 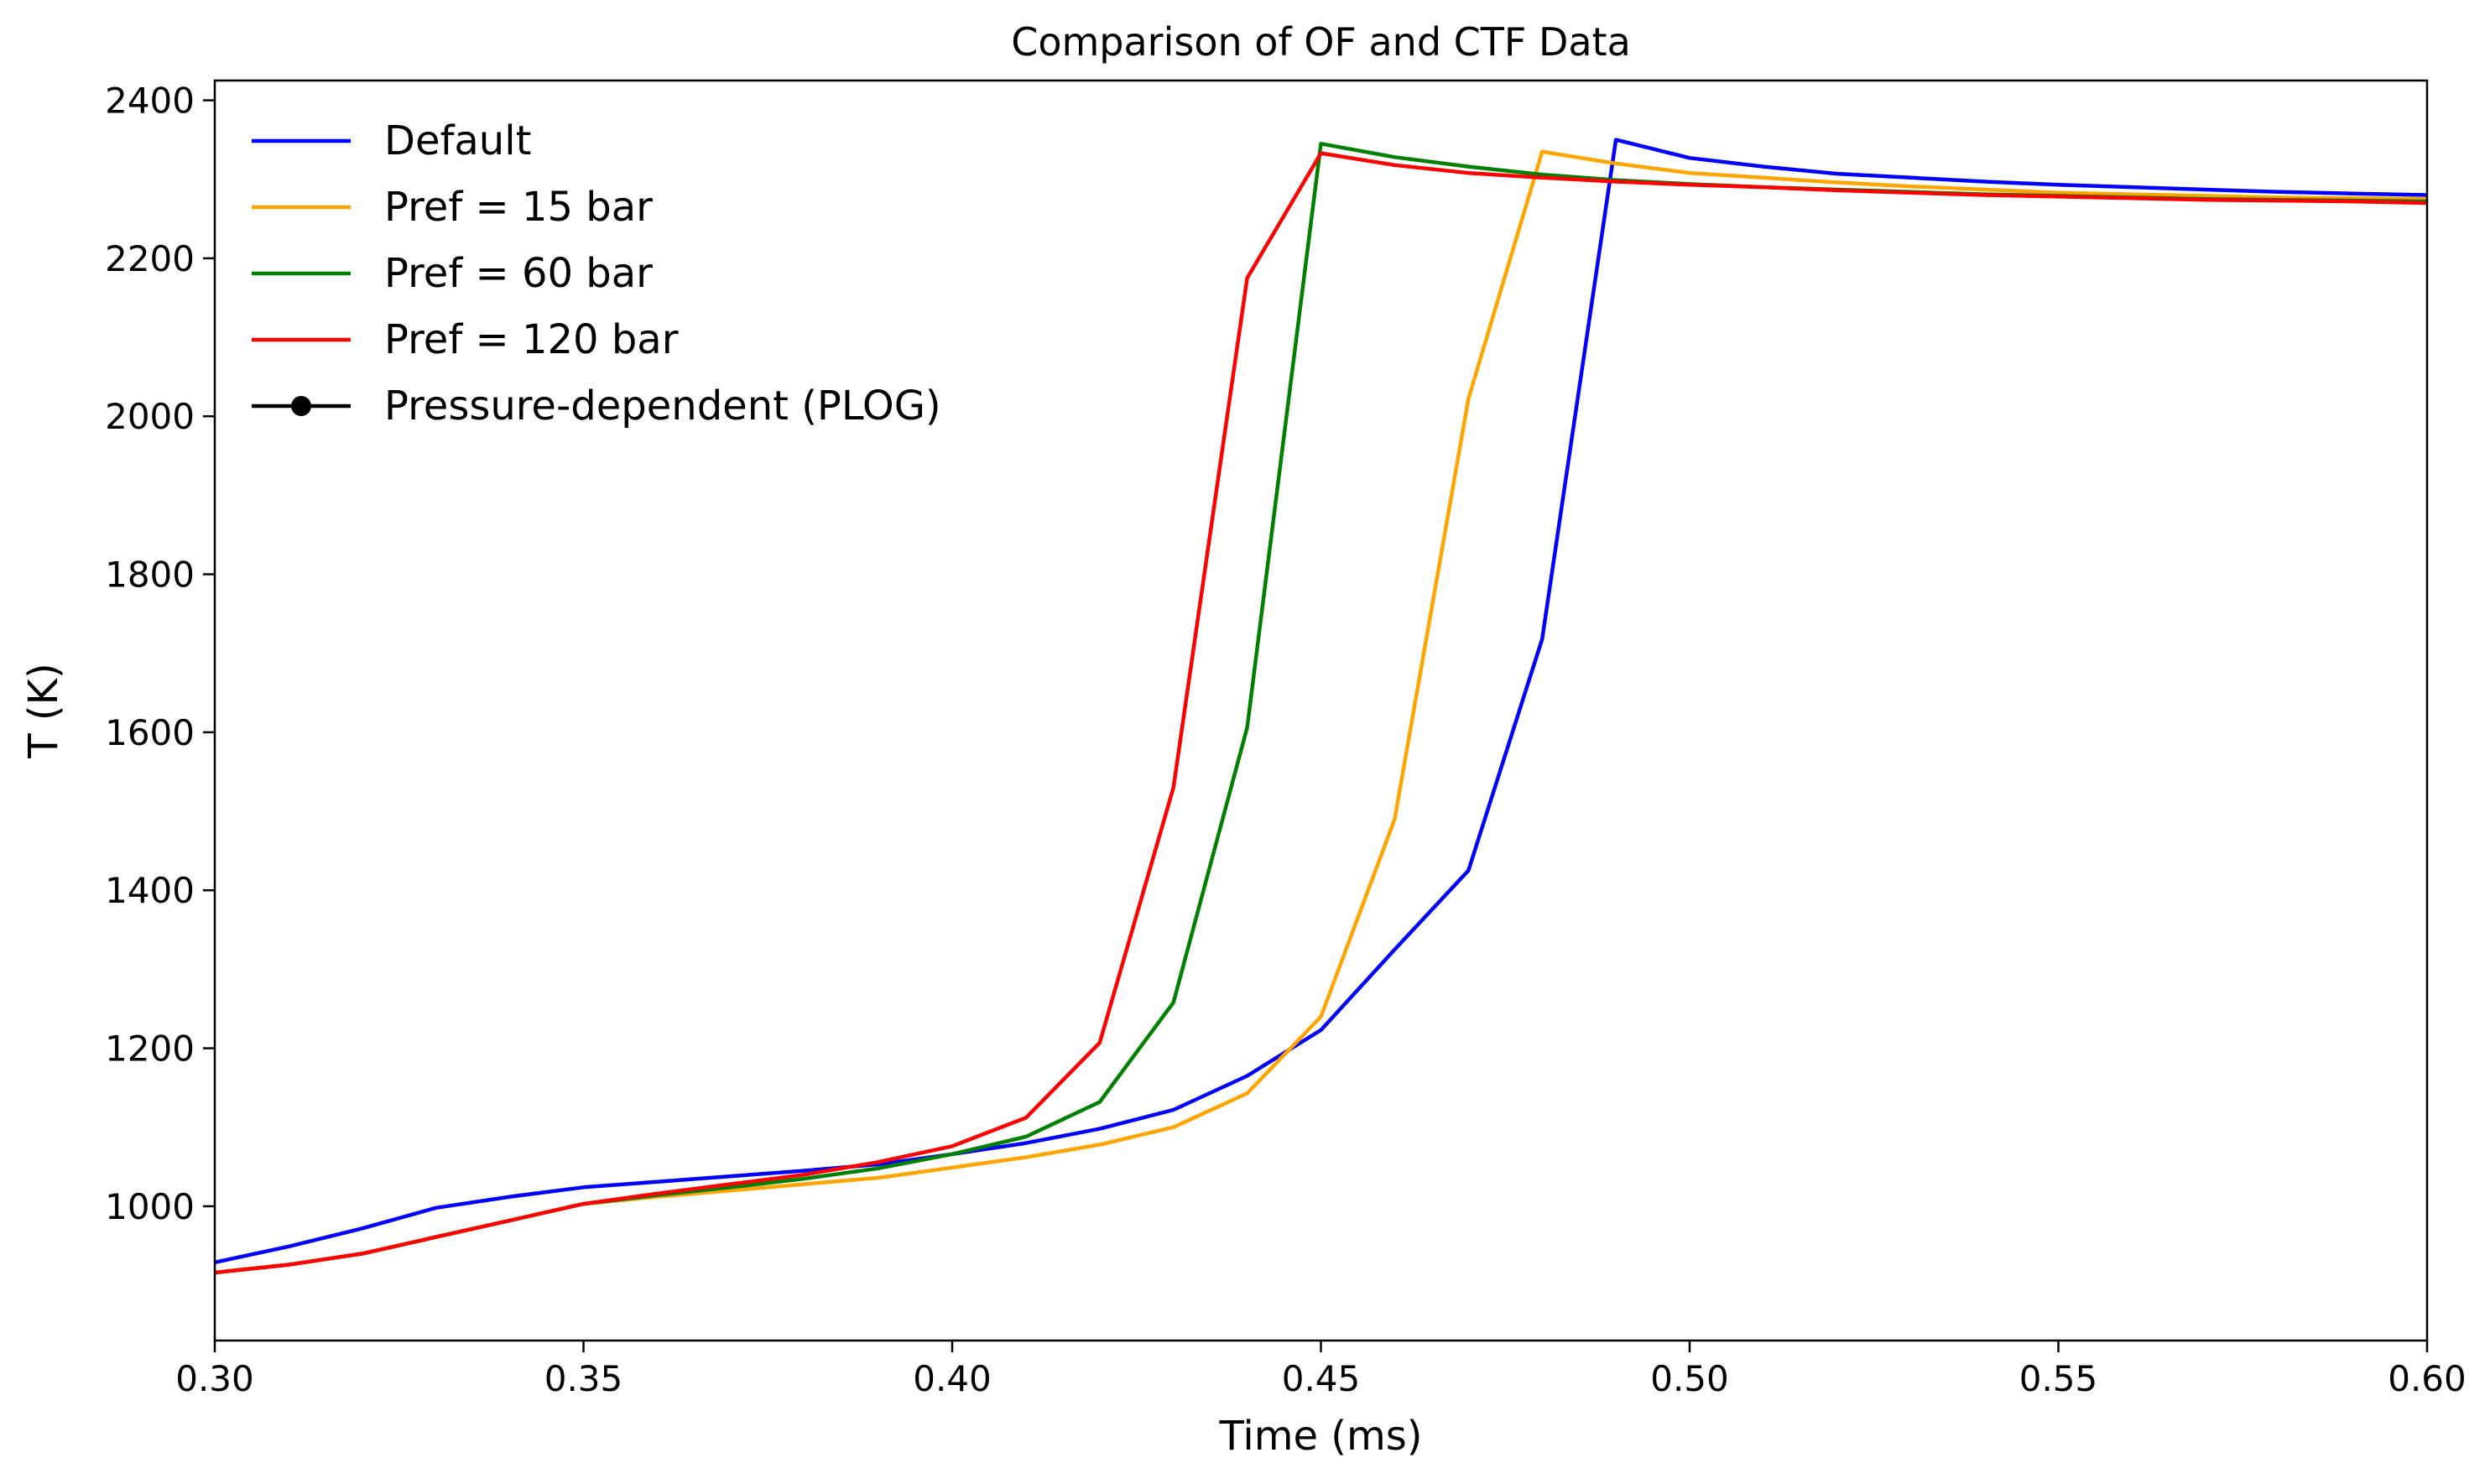 What do you see at coordinates (1321, 1378) in the screenshot?
I see `x-tick-label: 0.45` at bounding box center [1321, 1378].